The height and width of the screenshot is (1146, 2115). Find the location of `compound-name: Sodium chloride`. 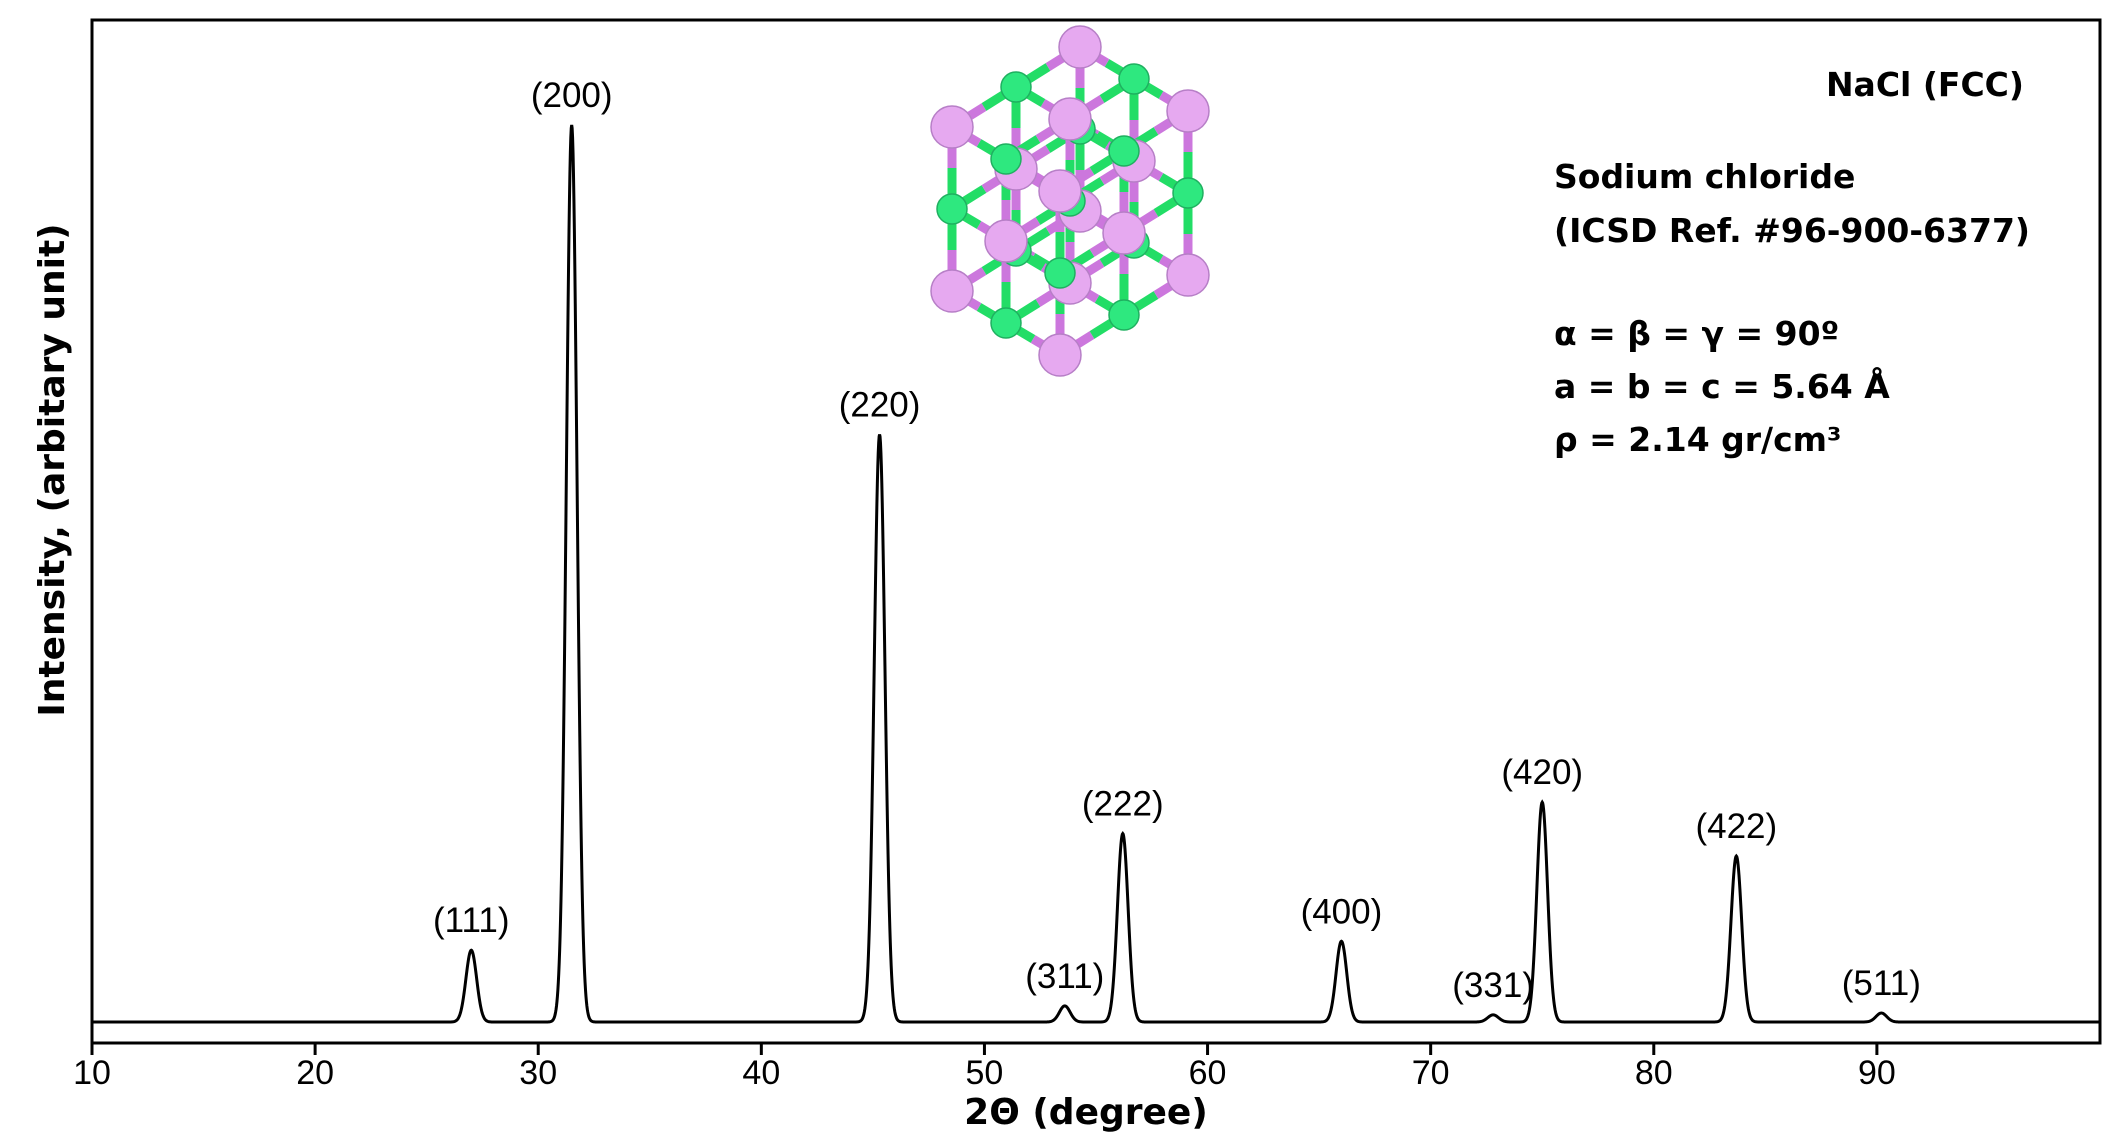

compound-name: Sodium chloride is located at coordinates (1704, 176).